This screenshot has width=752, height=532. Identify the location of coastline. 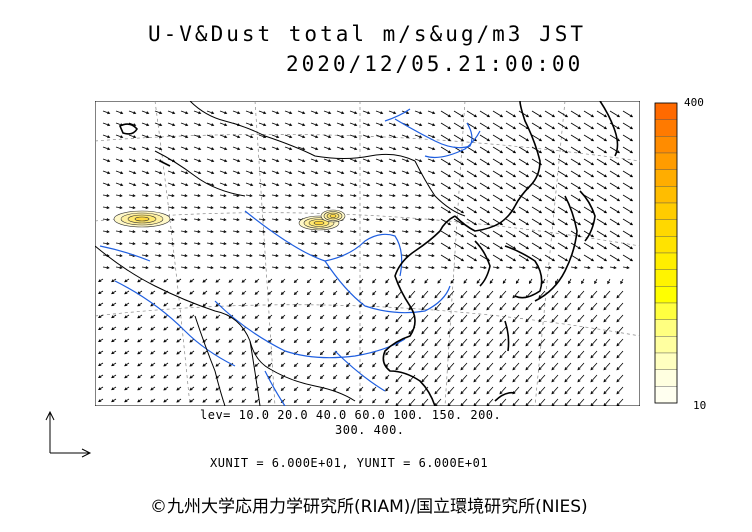
(485, 218).